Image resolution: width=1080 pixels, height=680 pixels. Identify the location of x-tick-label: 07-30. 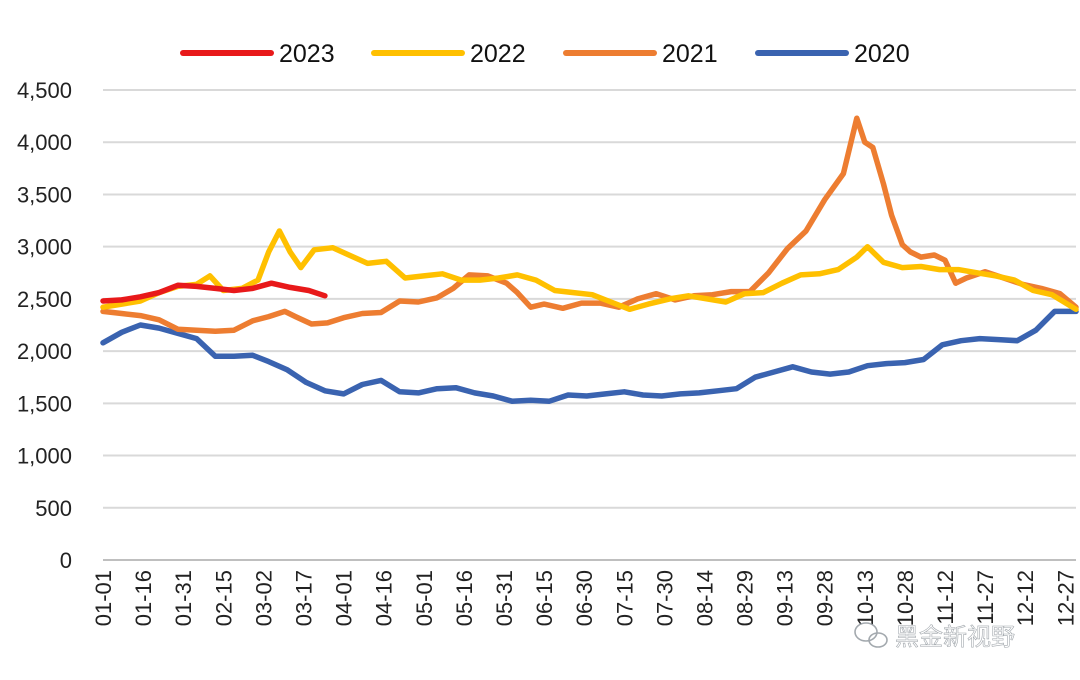
(664, 598).